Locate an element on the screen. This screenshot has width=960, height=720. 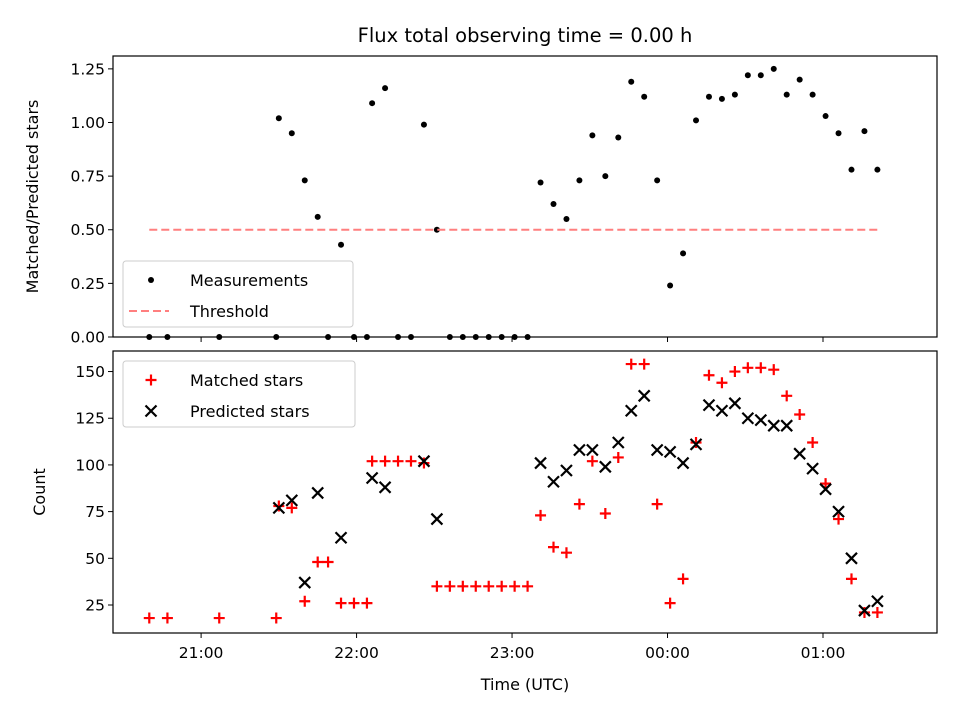
y-tick-label: 100 is located at coordinates (90, 465).